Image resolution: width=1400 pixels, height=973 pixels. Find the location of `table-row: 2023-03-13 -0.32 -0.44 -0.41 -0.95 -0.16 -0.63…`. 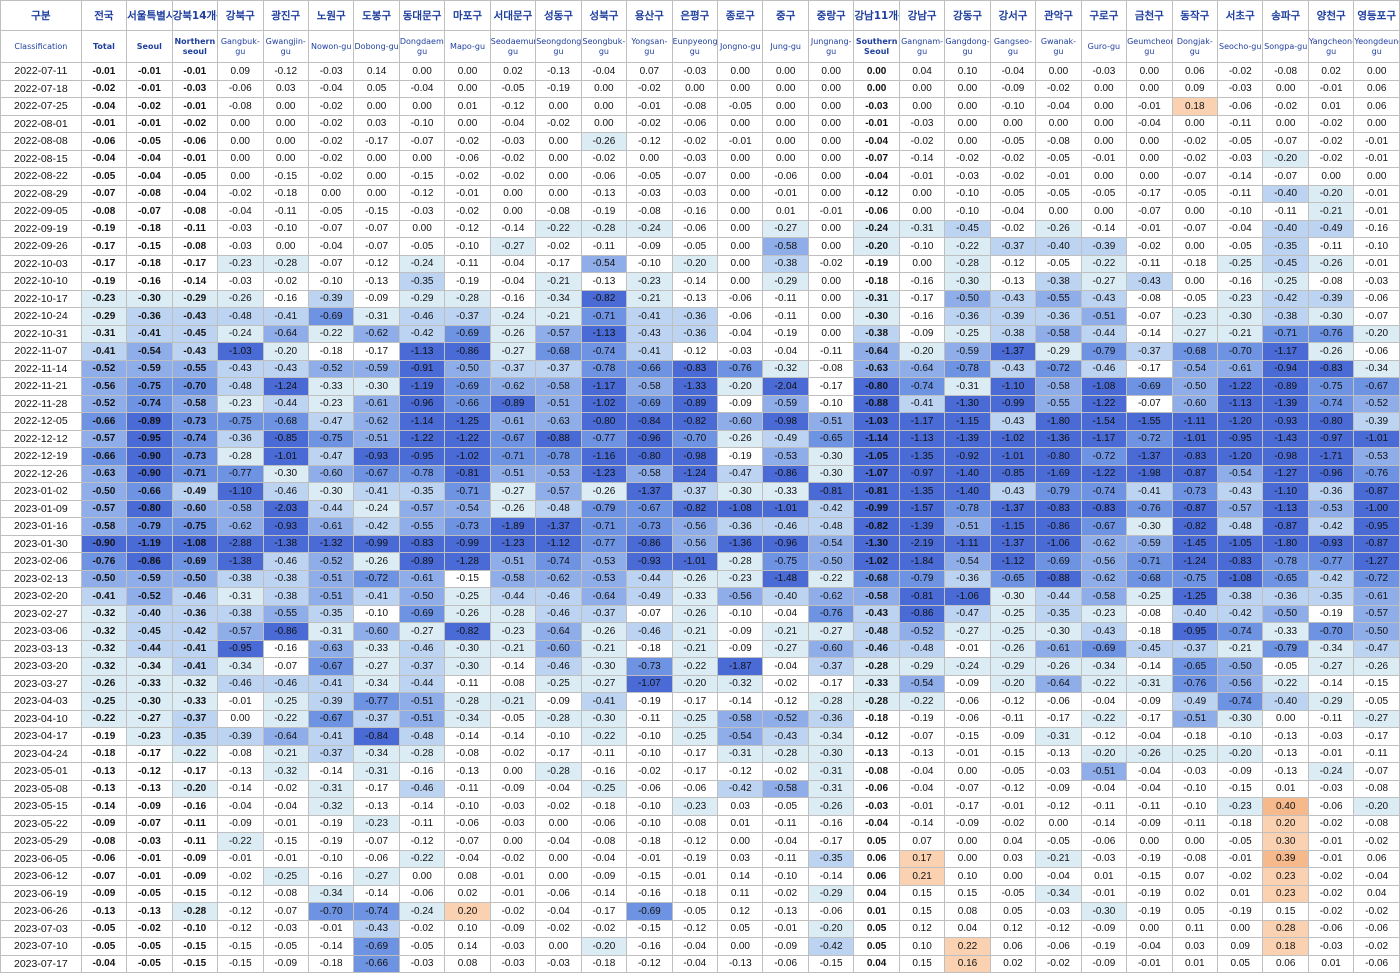

table-row: 2023-03-13 -0.32 -0.44 -0.41 -0.95 -0.16 -0.63… is located at coordinates (700, 648).